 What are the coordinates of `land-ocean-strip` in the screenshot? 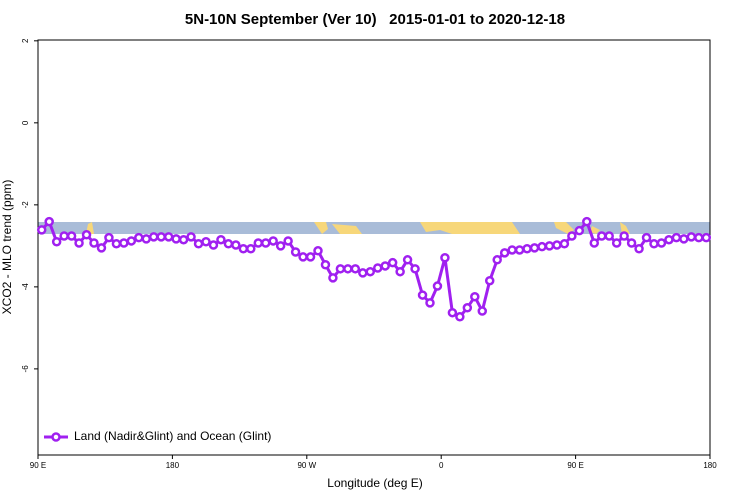 It's located at (374, 228).